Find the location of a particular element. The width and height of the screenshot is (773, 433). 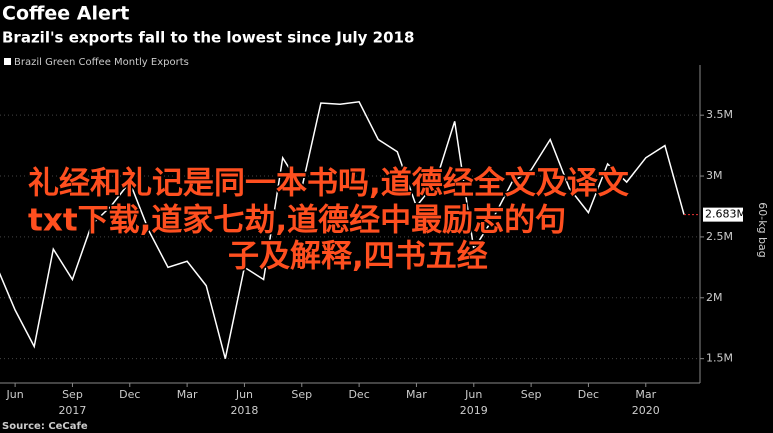

value-label: 2.683M is located at coordinates (725, 214).